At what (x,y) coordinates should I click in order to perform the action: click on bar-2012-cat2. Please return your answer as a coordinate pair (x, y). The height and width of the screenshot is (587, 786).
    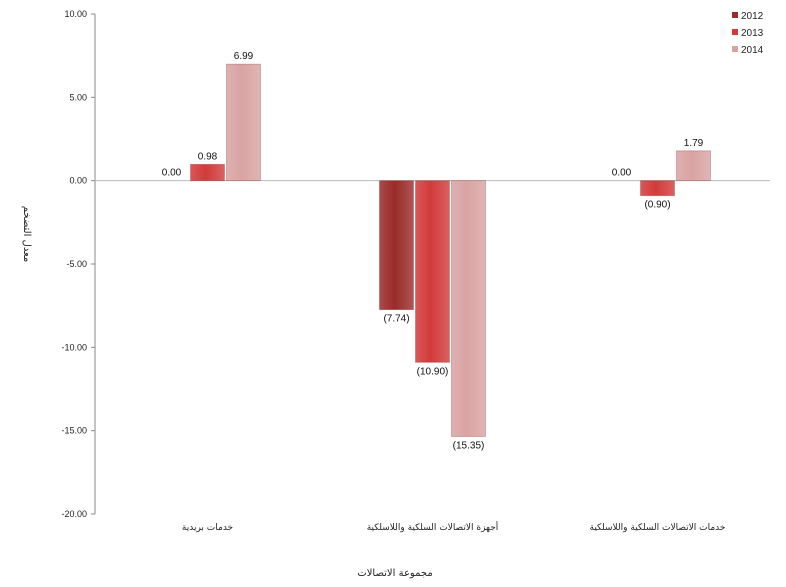
    Looking at the image, I should click on (396, 245).